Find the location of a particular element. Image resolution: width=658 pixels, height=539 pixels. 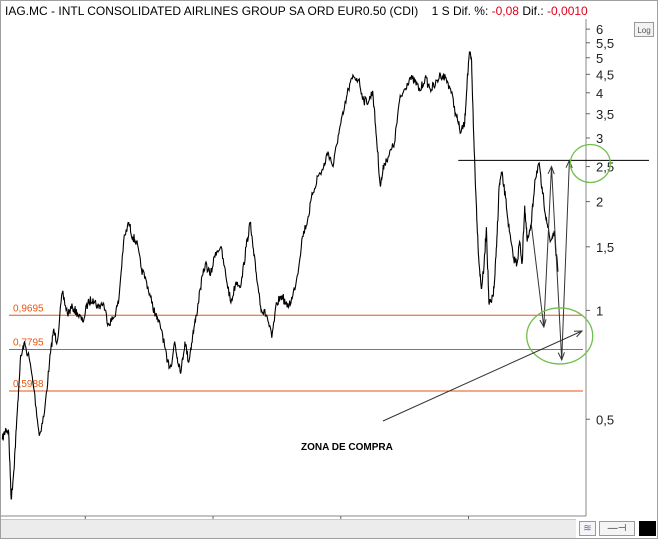

y-tick-label: 6 is located at coordinates (599, 29).